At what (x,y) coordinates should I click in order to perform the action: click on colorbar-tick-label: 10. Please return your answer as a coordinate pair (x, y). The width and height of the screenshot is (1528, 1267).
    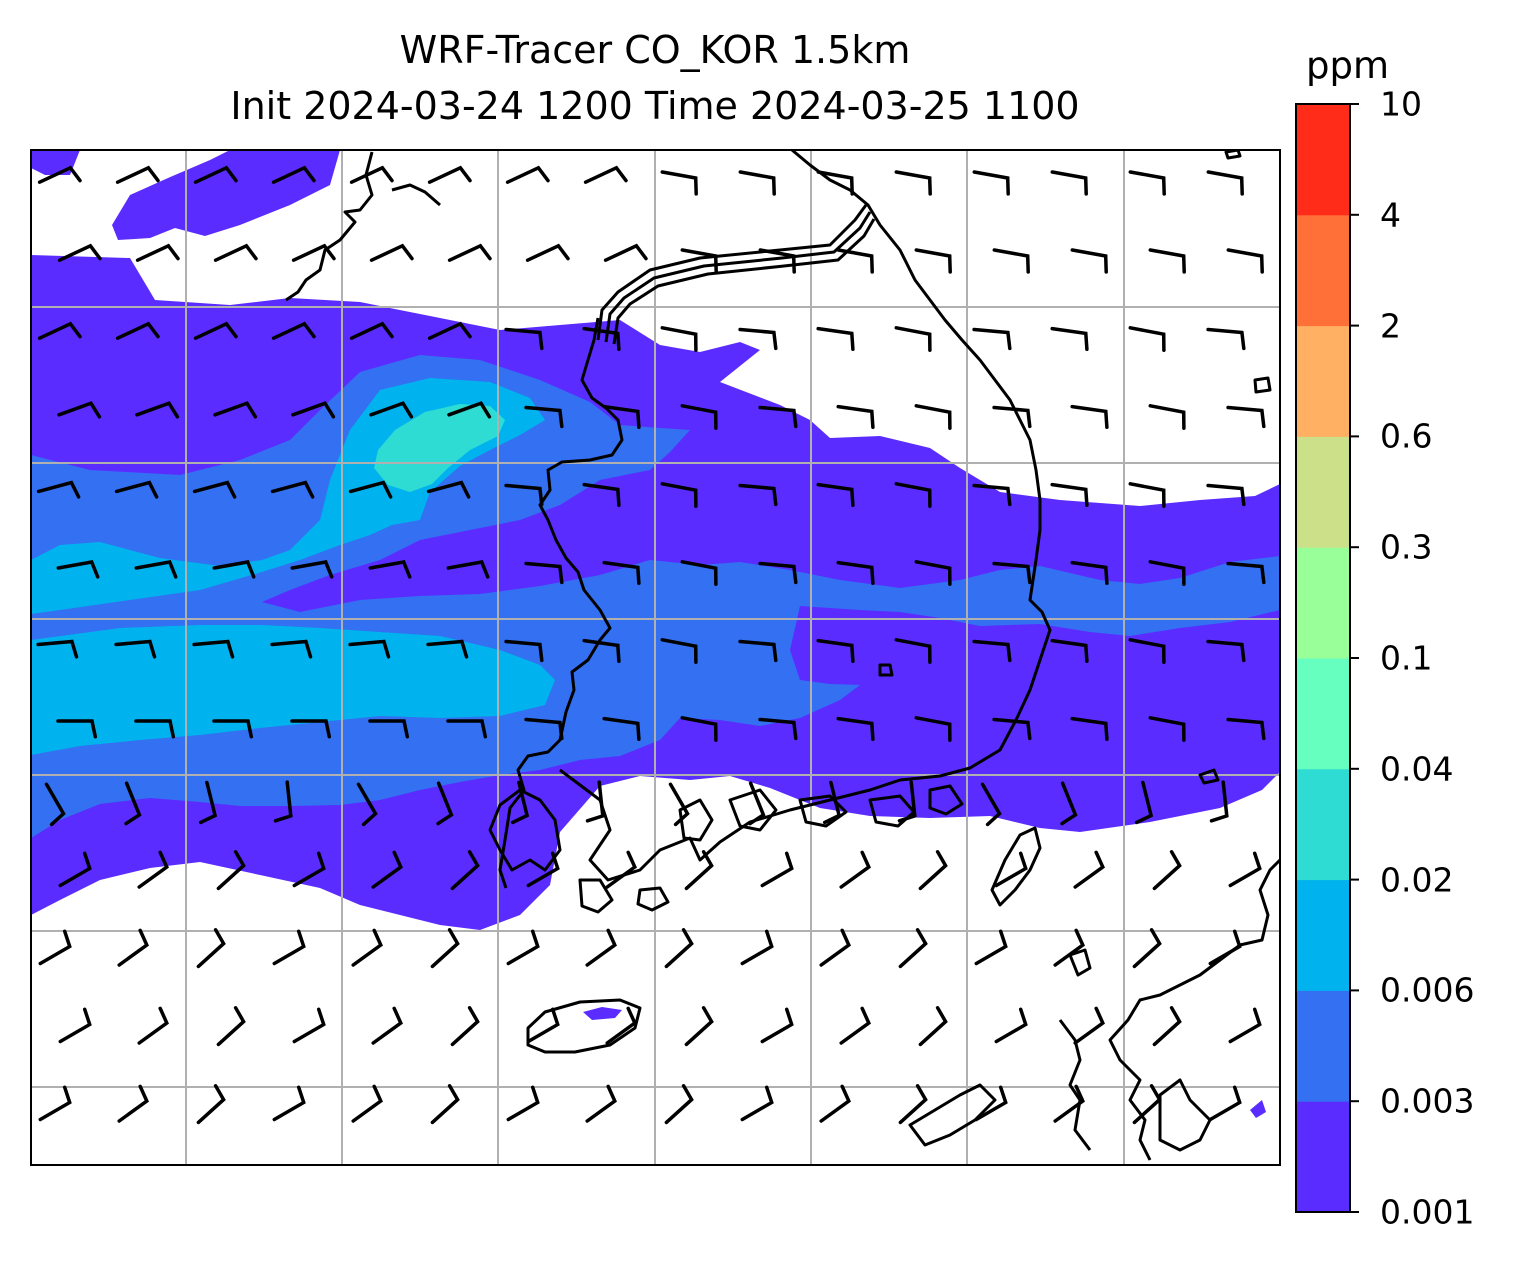
    Looking at the image, I should click on (1401, 104).